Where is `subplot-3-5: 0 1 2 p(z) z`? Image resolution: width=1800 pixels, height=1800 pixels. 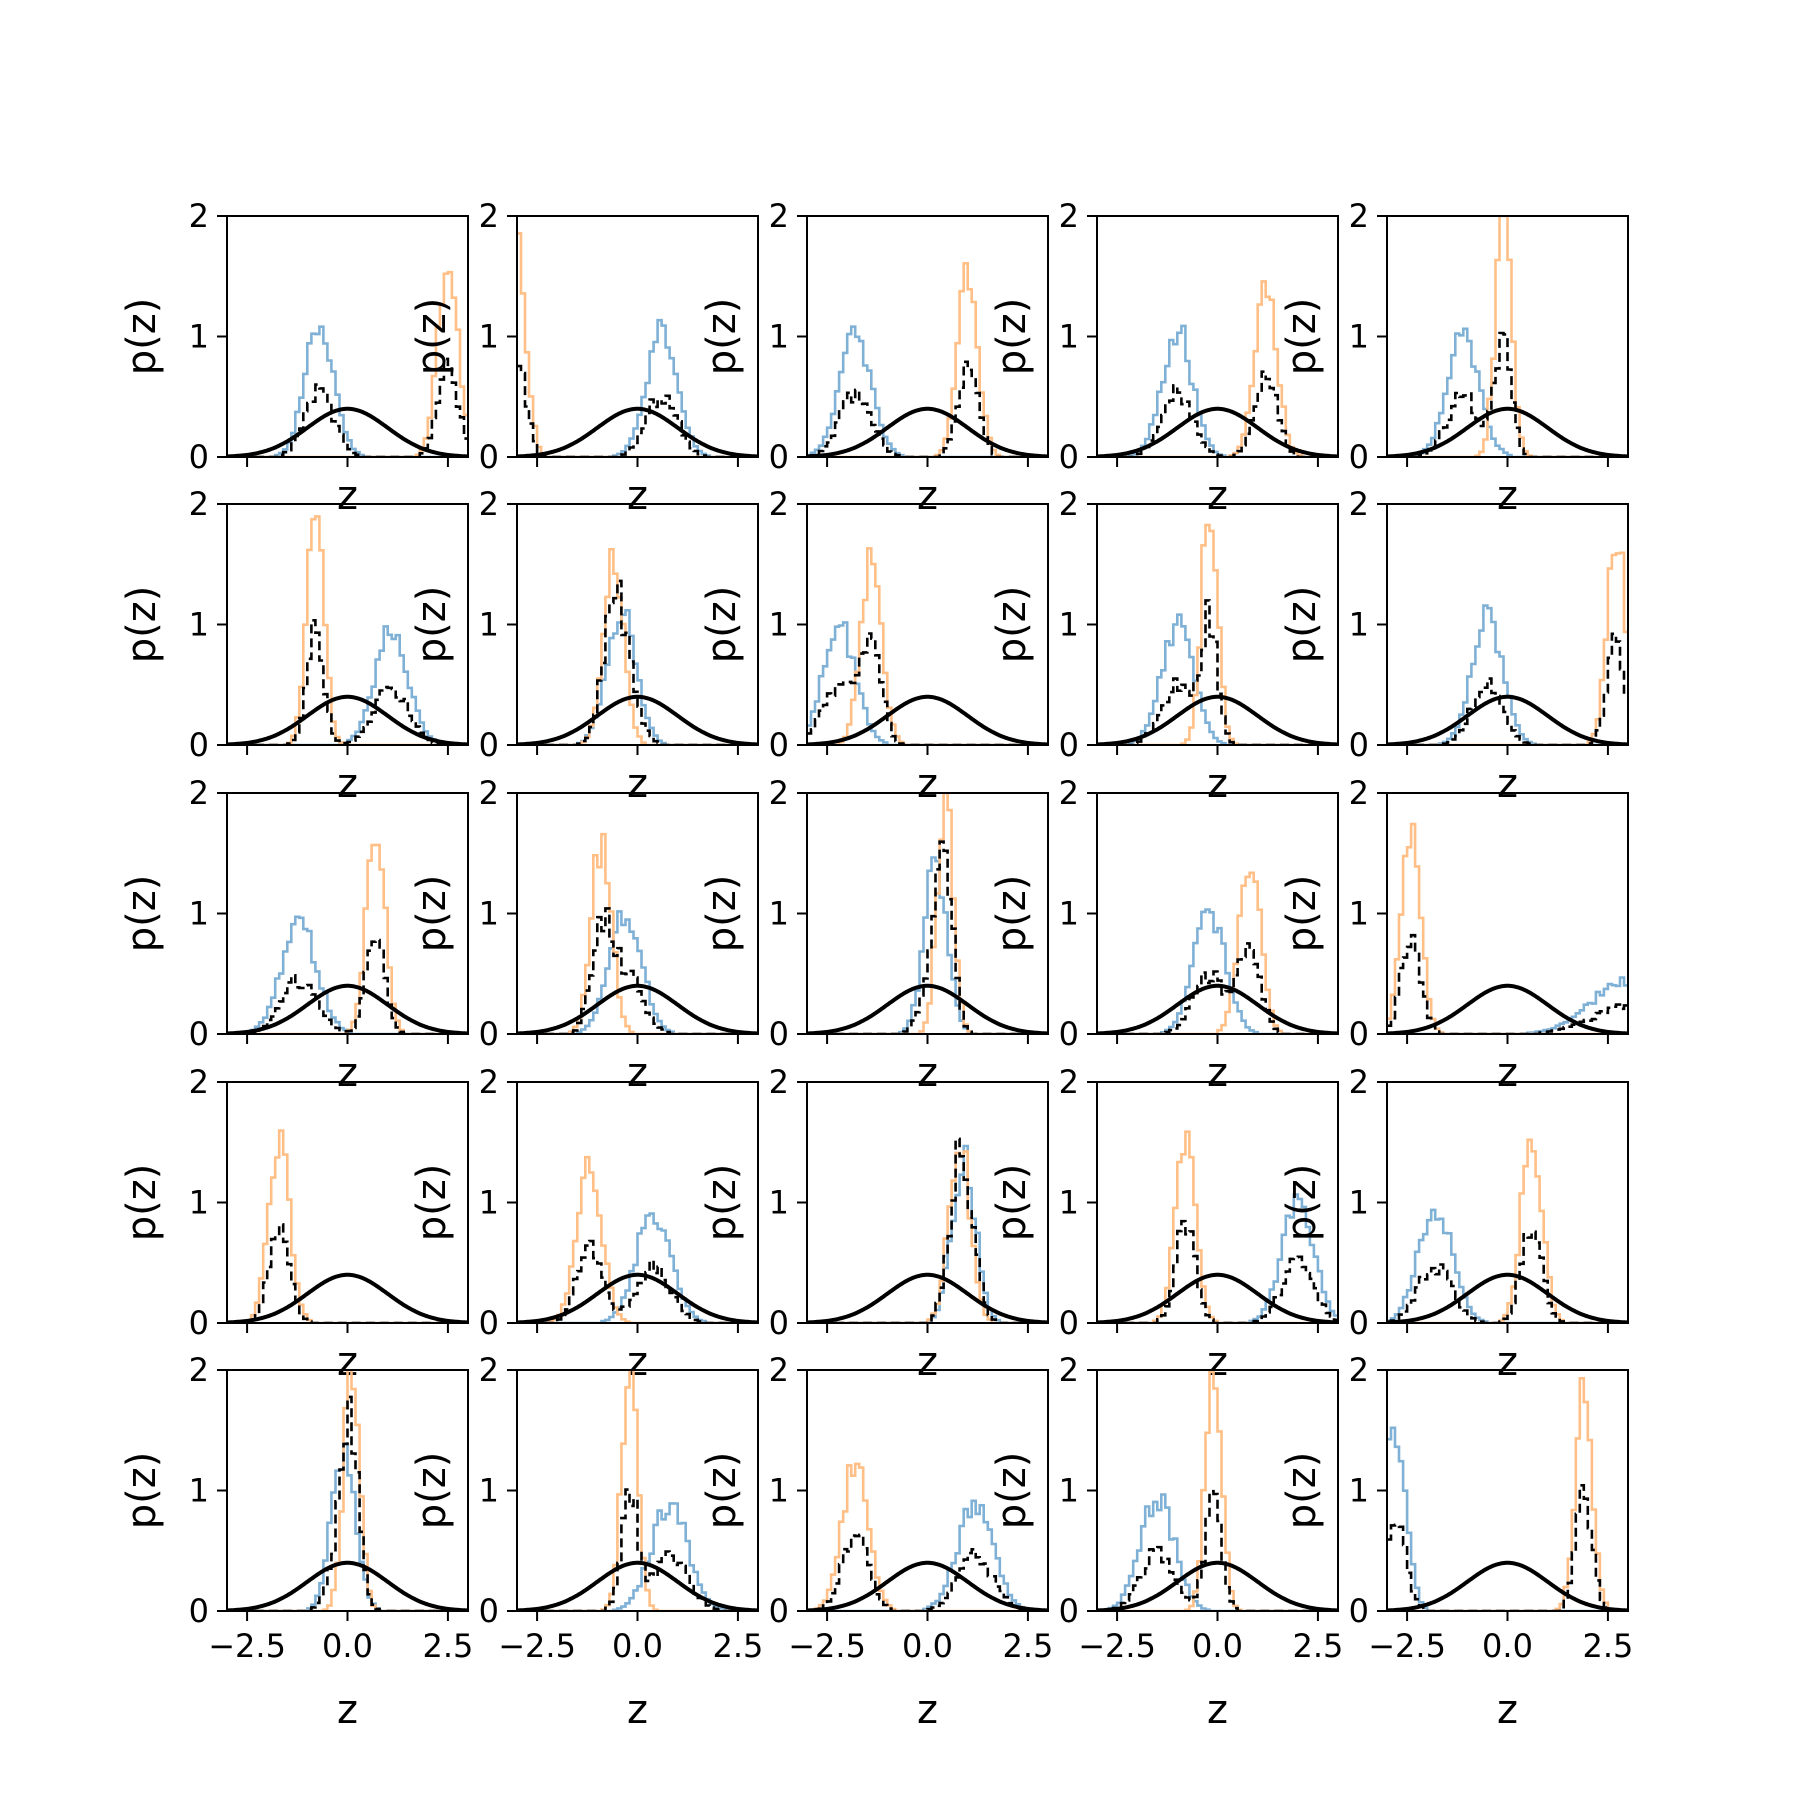
subplot-3-5: 0 1 2 p(z) z is located at coordinates (1454, 935).